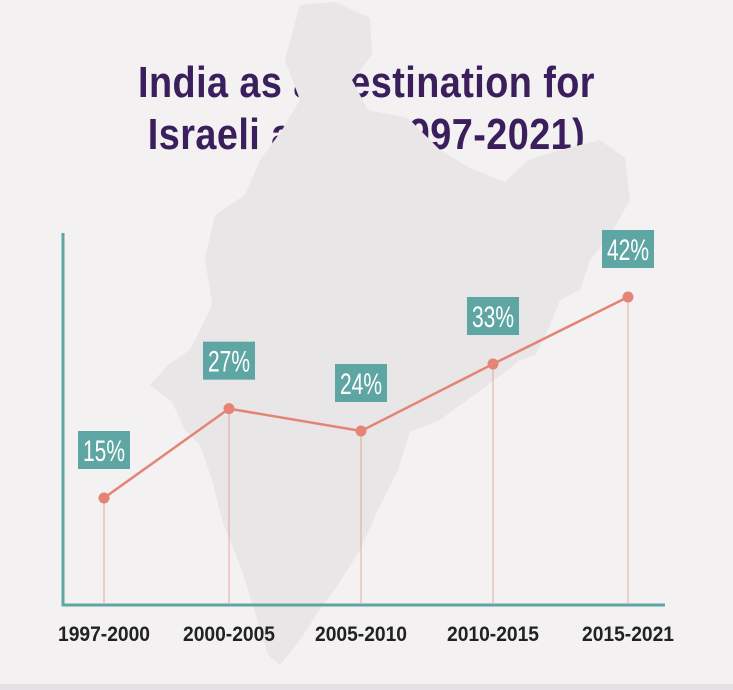 This screenshot has height=690, width=733. I want to click on data-label-text: 42%, so click(628, 250).